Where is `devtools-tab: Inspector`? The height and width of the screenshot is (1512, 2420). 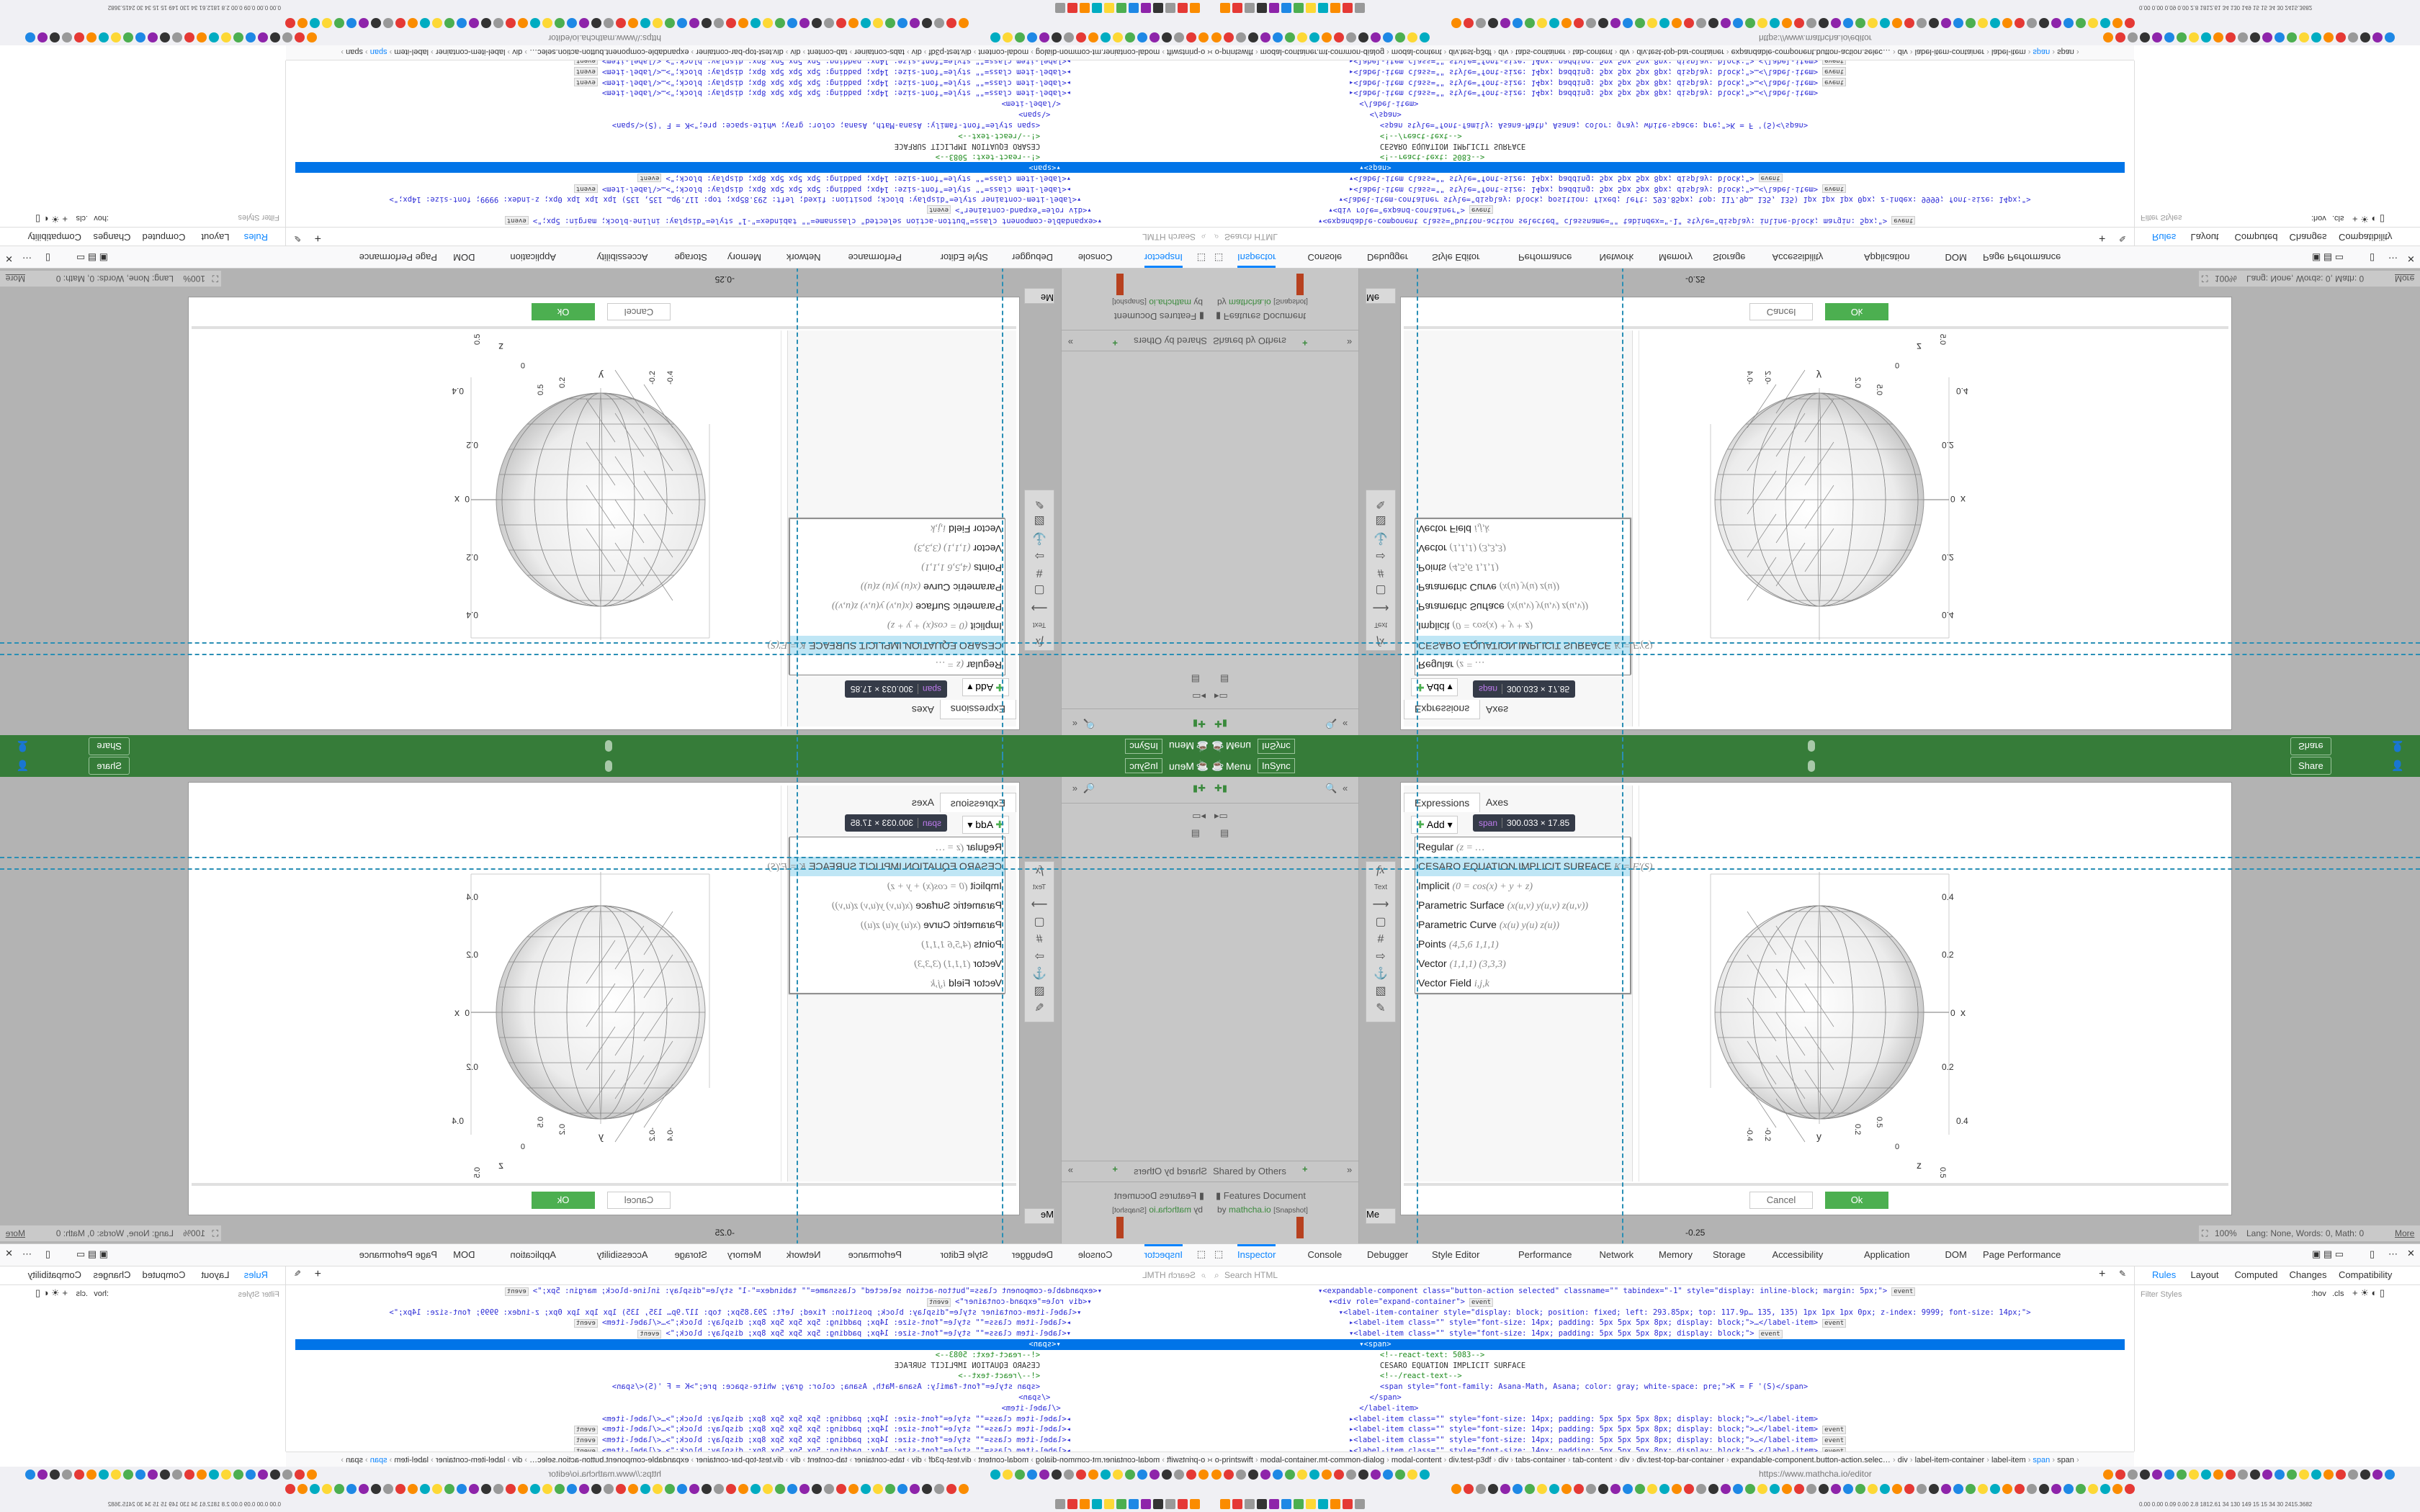 devtools-tab: Inspector is located at coordinates (1256, 257).